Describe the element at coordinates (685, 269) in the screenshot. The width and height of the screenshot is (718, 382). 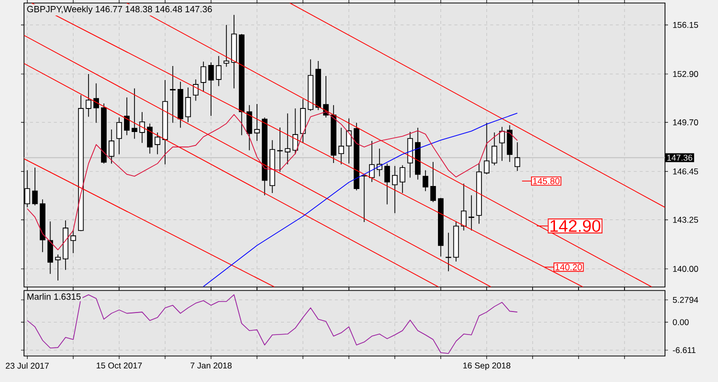
I see `y-tick-label: 140.00` at that location.